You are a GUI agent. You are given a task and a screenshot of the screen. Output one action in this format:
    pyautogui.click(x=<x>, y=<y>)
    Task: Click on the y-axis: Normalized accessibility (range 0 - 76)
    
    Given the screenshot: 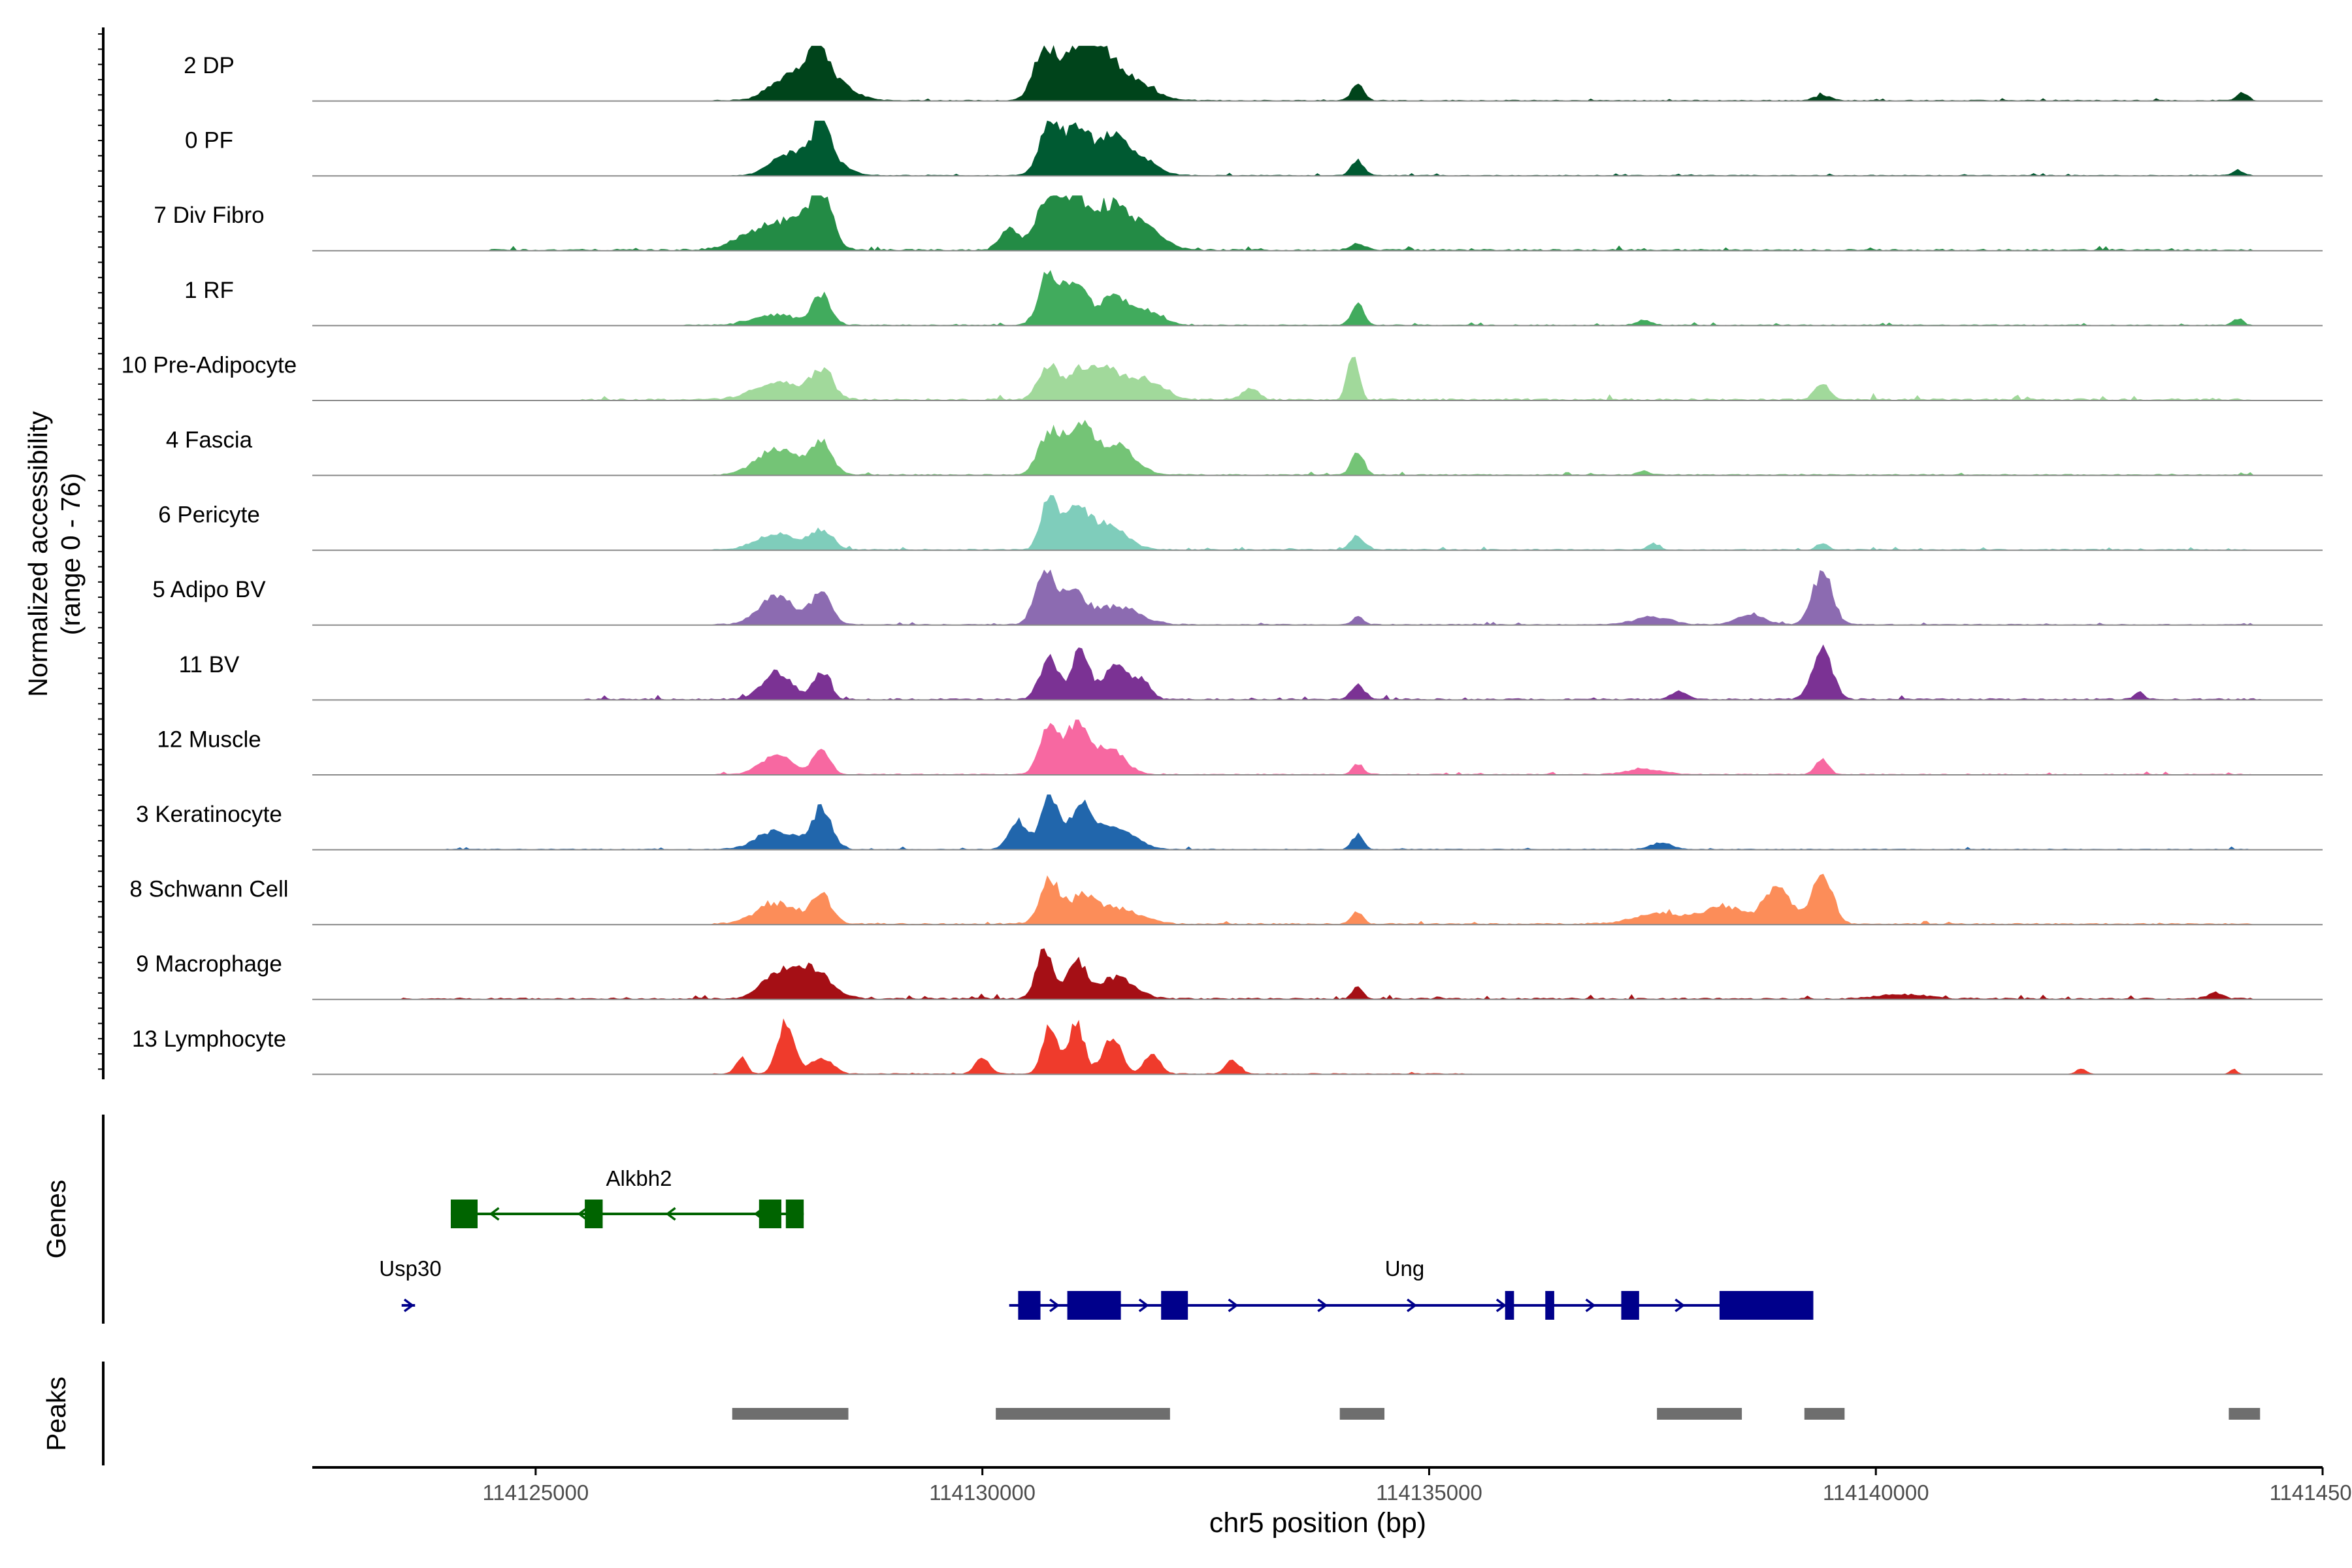 What is the action you would take?
    pyautogui.click(x=64, y=553)
    